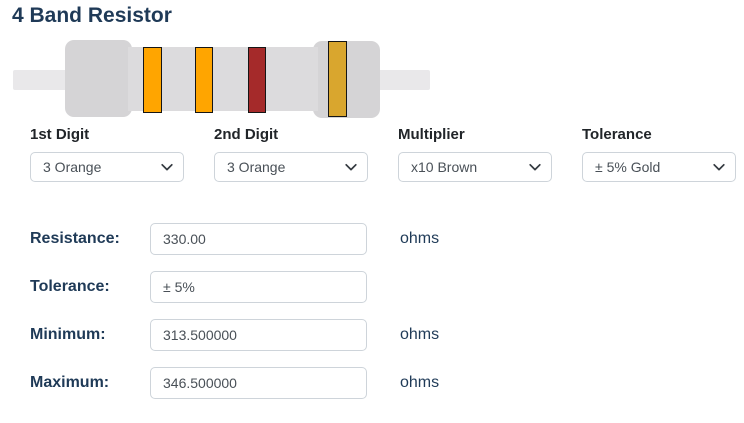 This screenshot has height=423, width=744. I want to click on second-digit-select: 3 Orange, so click(291, 167).